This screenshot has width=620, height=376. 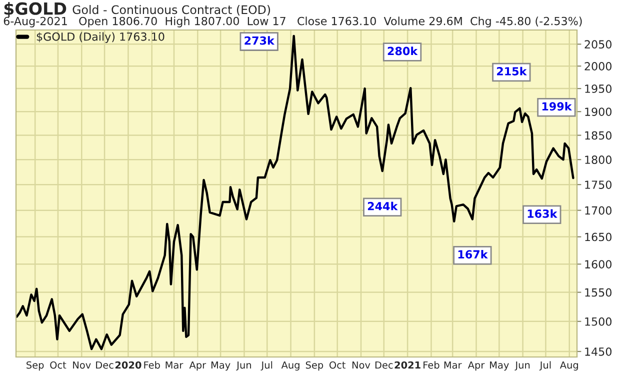 What do you see at coordinates (407, 365) in the screenshot?
I see `x-tick-label: 2021` at bounding box center [407, 365].